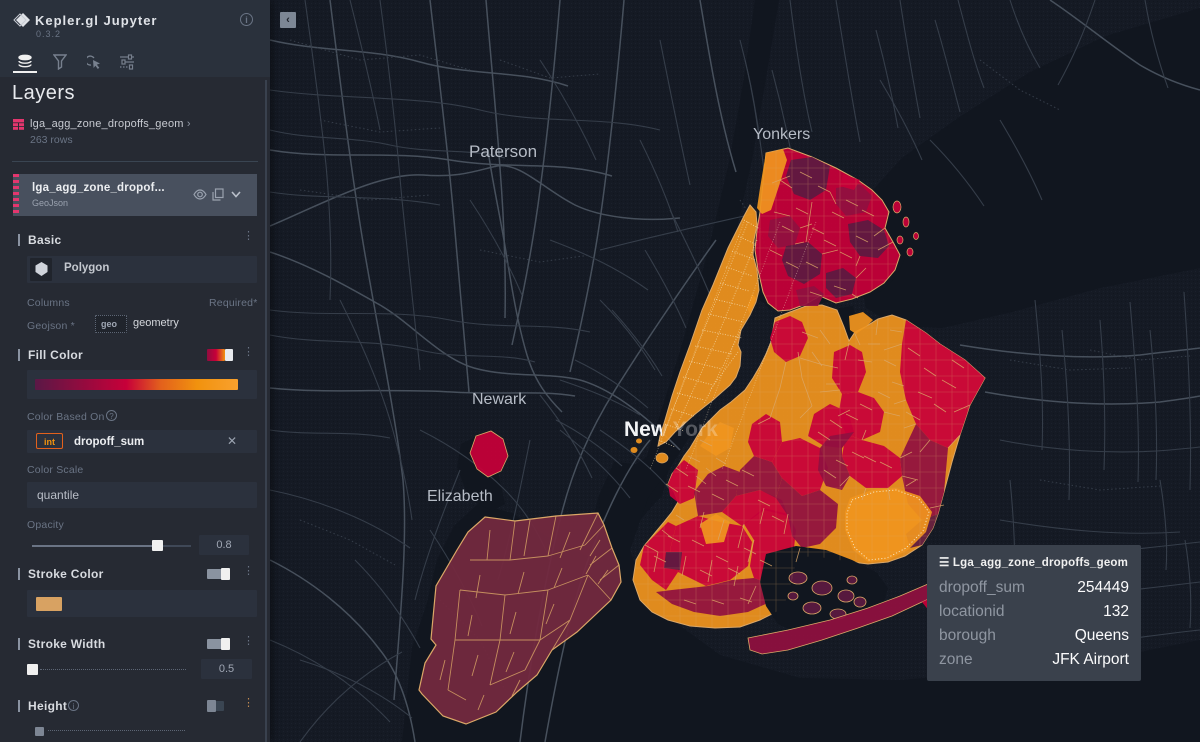 The height and width of the screenshot is (742, 1200). Describe the element at coordinates (460, 496) in the screenshot. I see `svg-text: Elizabeth` at that location.